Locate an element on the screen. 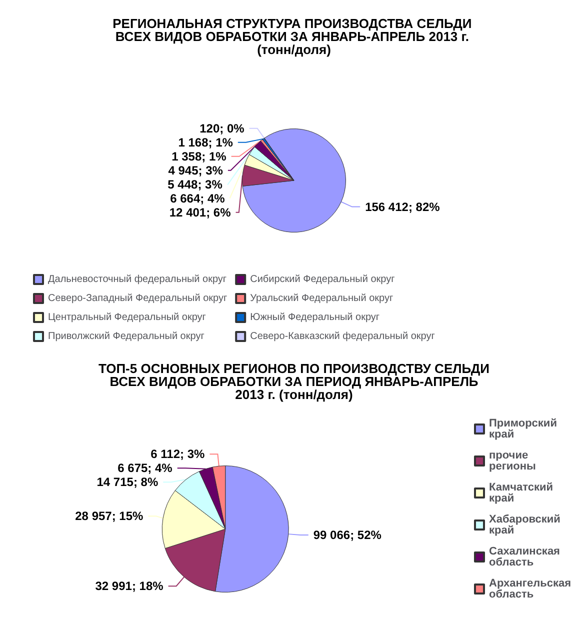 The height and width of the screenshot is (639, 588). data-label: 6 112; 3% is located at coordinates (178, 454).